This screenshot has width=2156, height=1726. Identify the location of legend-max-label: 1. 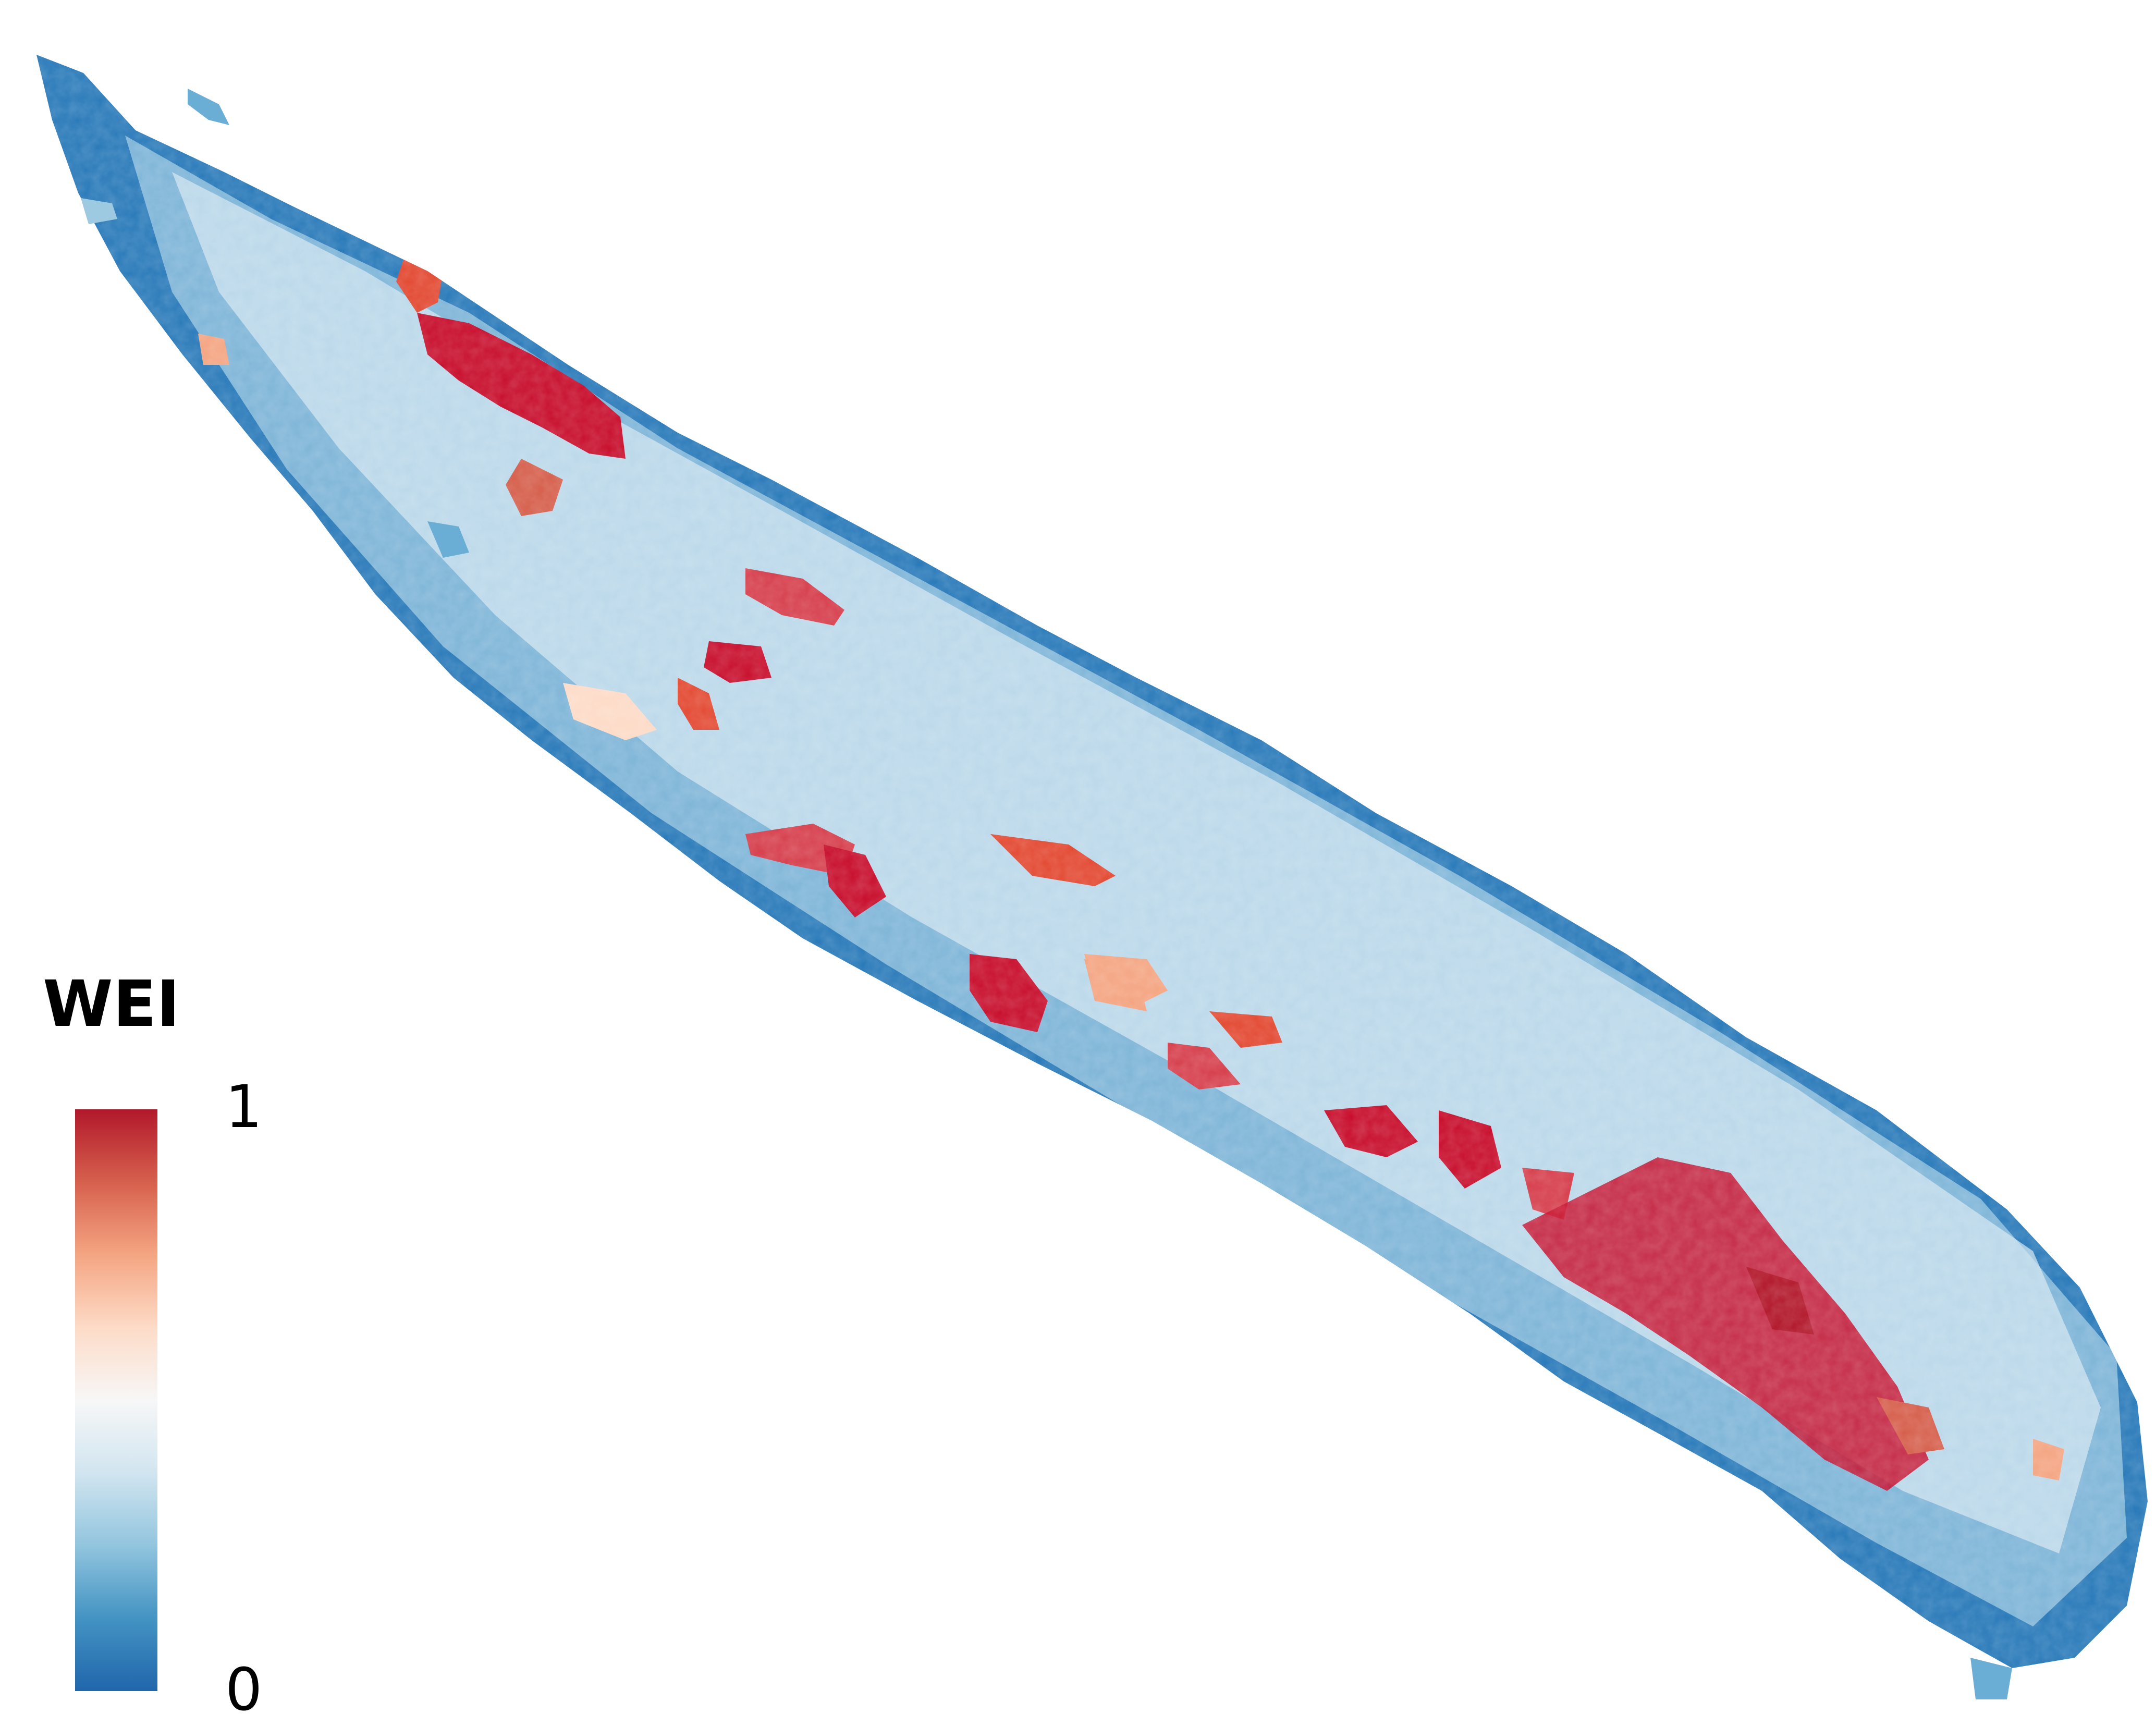
(244, 1107).